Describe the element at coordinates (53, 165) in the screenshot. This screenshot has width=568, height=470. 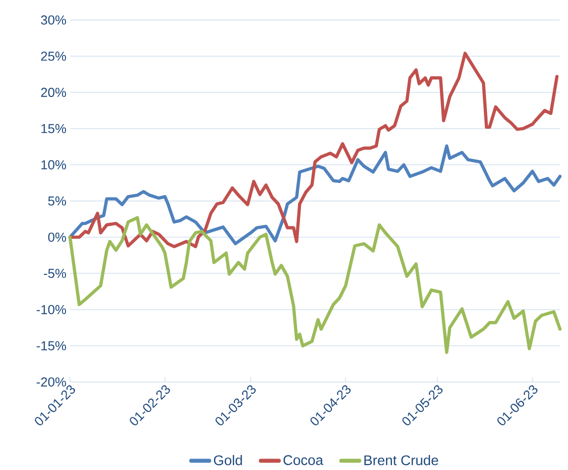
I see `y-tick-label: 10%` at that location.